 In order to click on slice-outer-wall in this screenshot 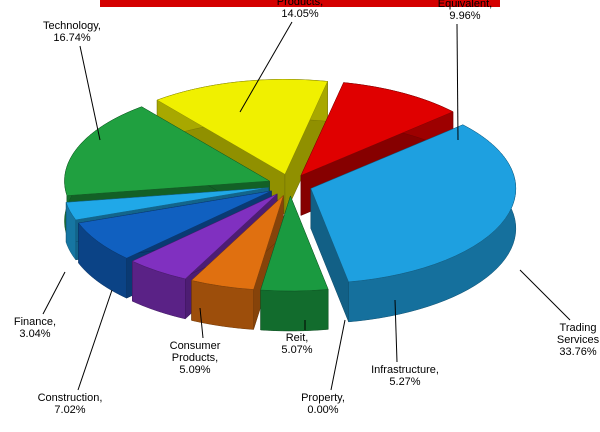, I will do `click(294, 310)`.